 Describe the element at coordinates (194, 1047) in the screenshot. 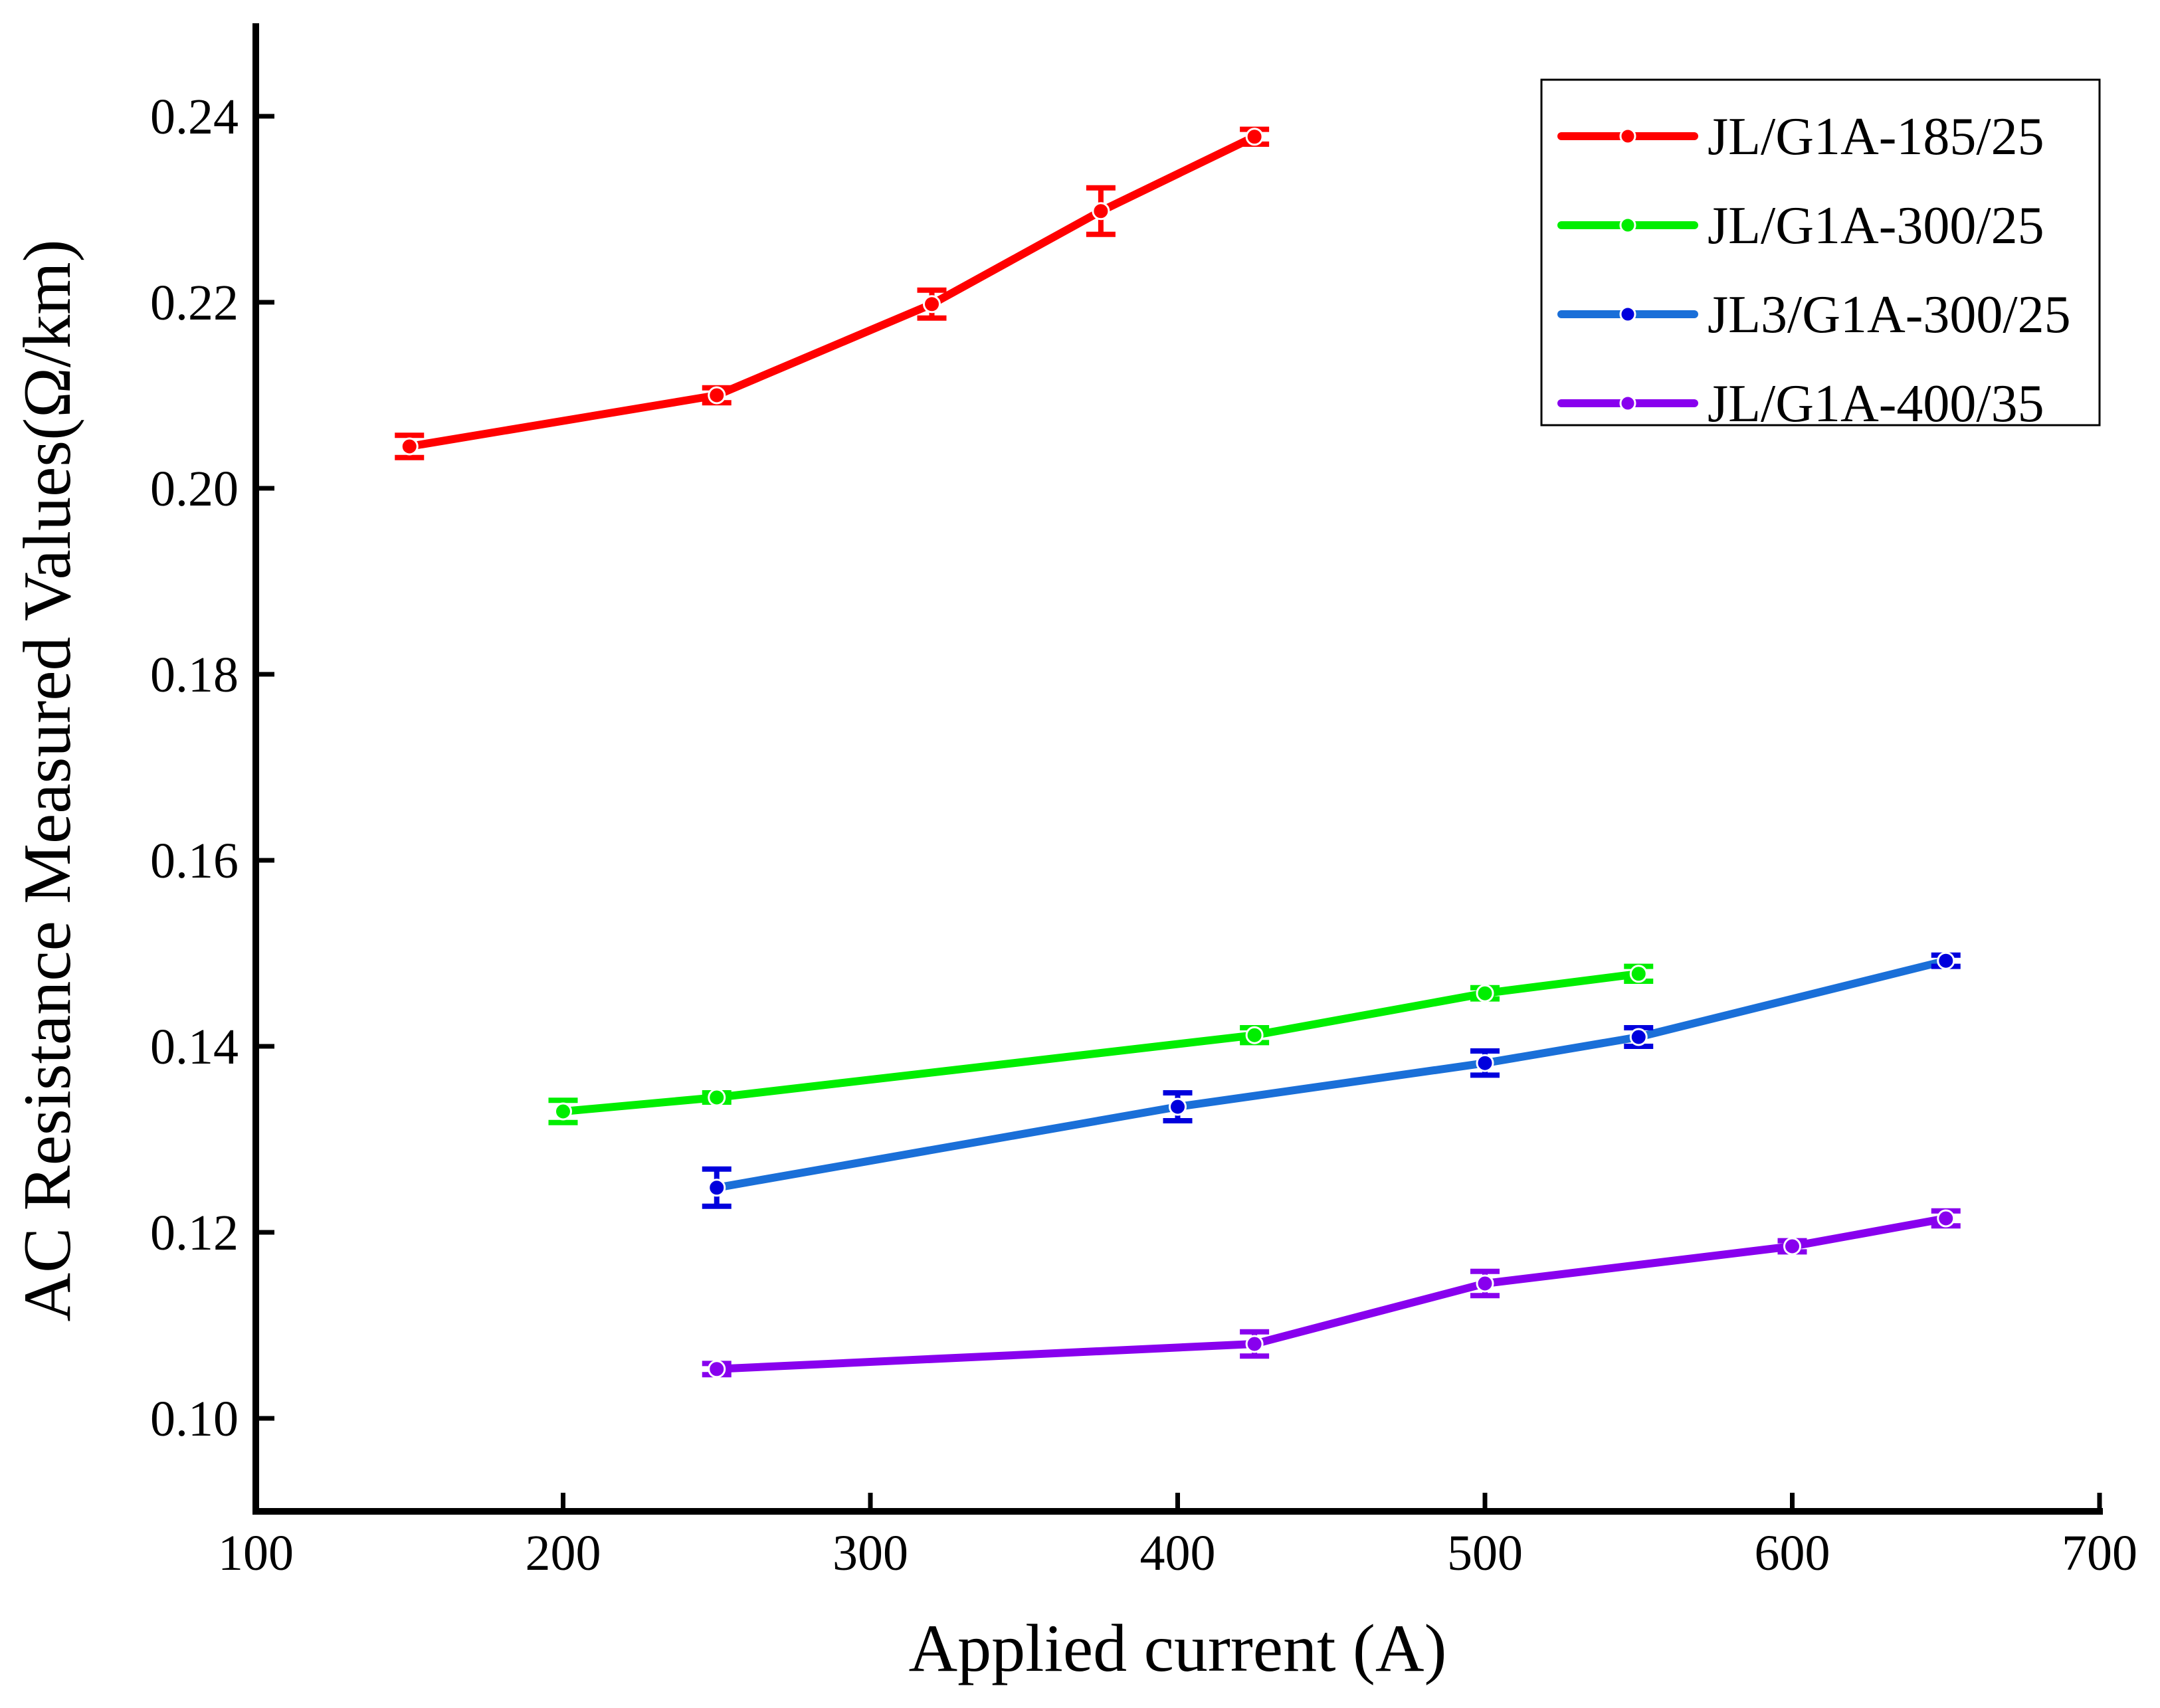

I see `y-tick-label: 0.14` at that location.